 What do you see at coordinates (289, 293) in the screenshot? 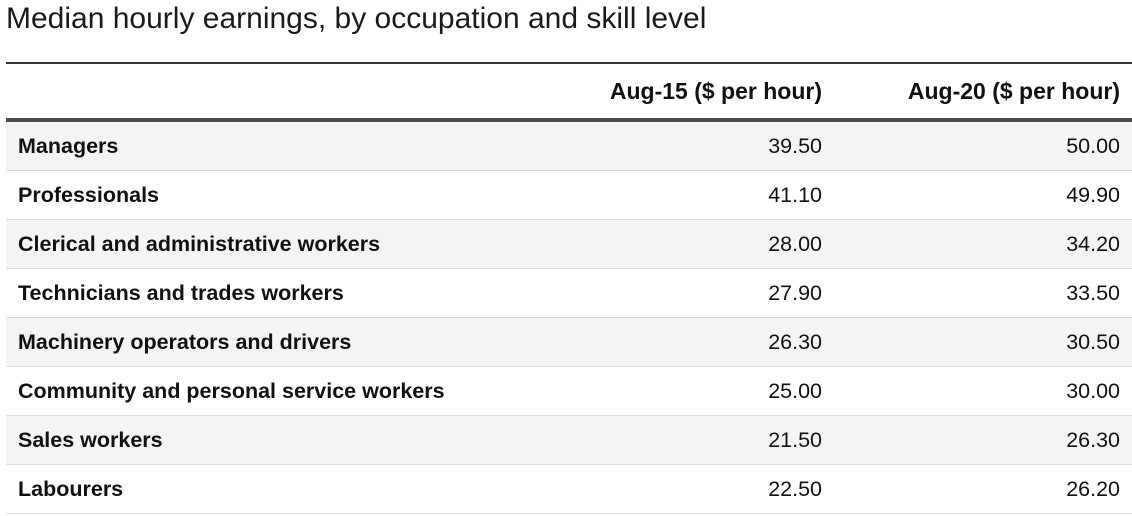
I see `row-label: Technicians and trades workers` at bounding box center [289, 293].